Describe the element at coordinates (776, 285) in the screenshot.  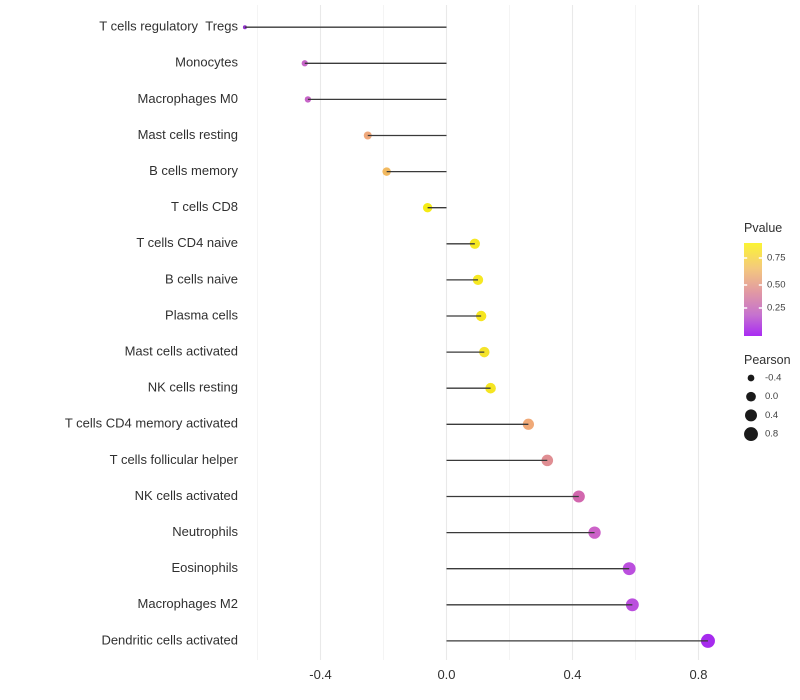
I see `legend-pvalue-tick-label: 0.50` at that location.